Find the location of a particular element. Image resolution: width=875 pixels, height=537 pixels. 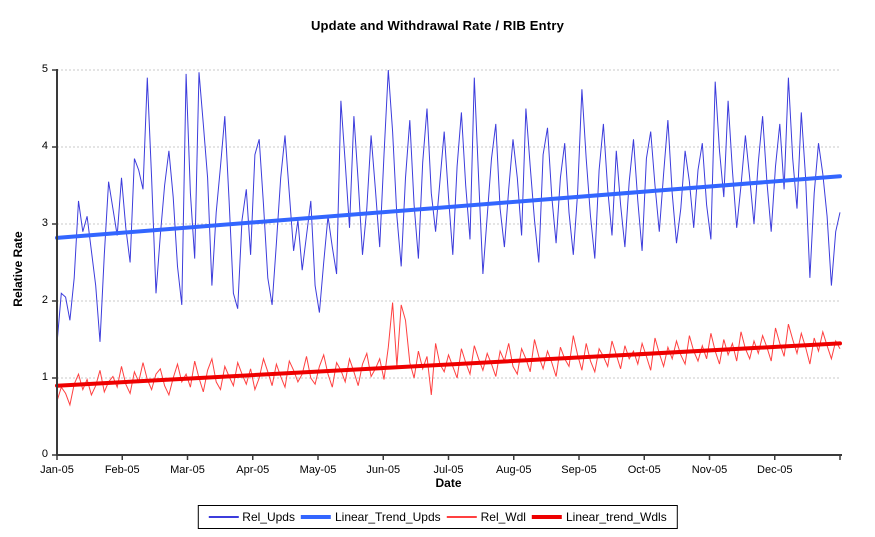

x-axis-title: Date is located at coordinates (448, 483).